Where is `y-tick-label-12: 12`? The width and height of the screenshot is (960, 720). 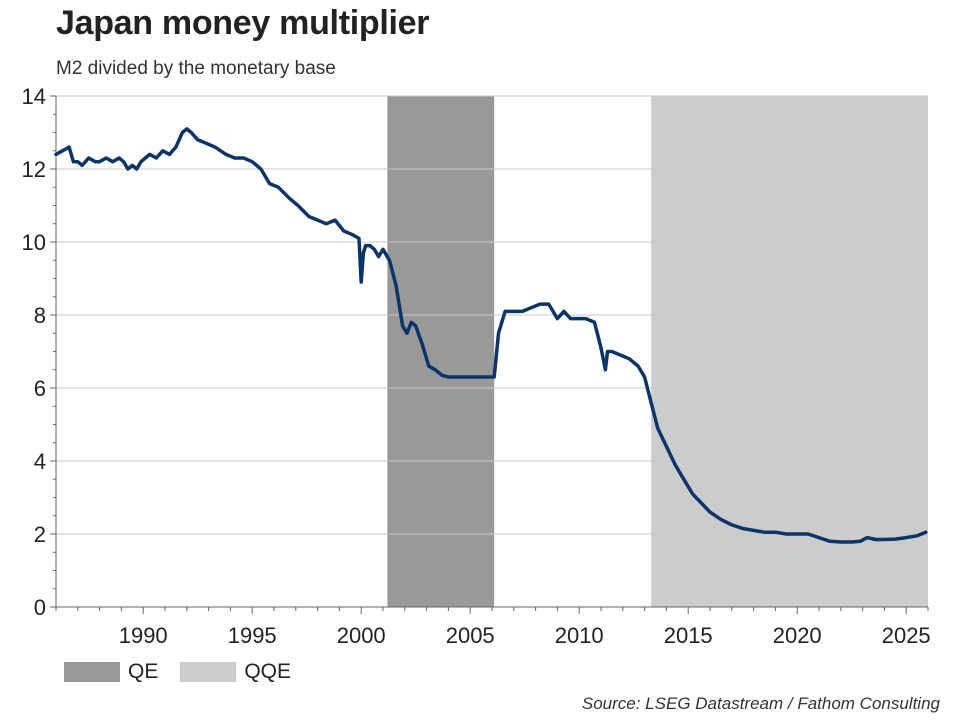
y-tick-label-12: 12 is located at coordinates (34, 169).